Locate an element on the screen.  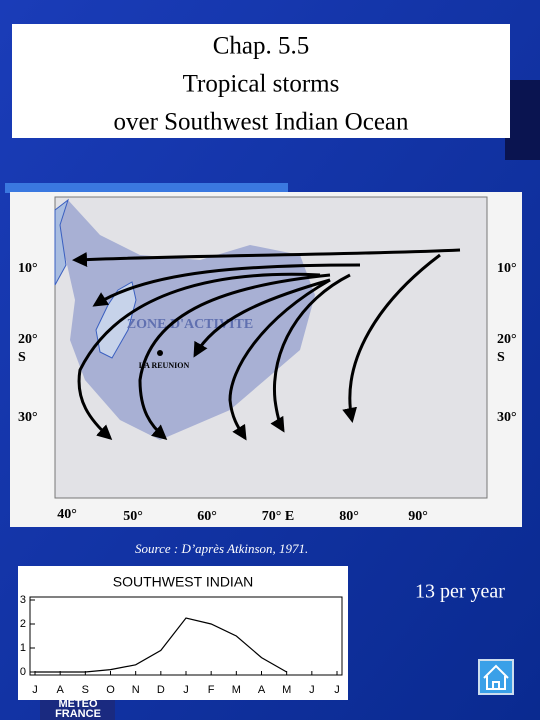
title-line: Tropical storms is located at coordinates (261, 84).